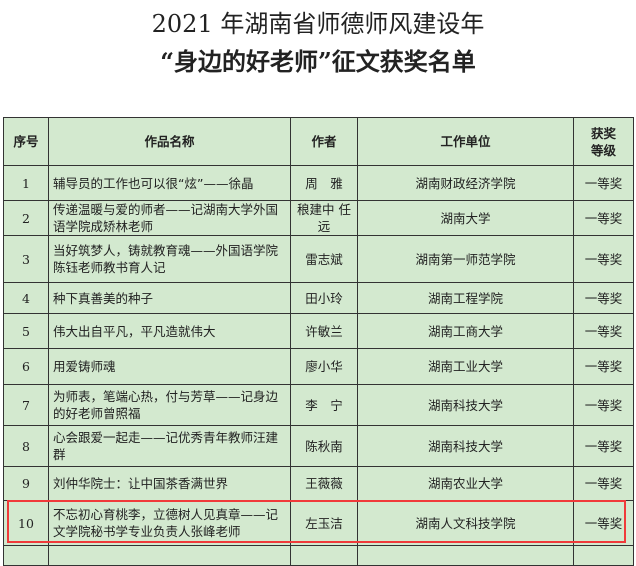 Image resolution: width=636 pixels, height=566 pixels. I want to click on work-title: 刘仲华院士：让中国茶香满世界, so click(169, 483).